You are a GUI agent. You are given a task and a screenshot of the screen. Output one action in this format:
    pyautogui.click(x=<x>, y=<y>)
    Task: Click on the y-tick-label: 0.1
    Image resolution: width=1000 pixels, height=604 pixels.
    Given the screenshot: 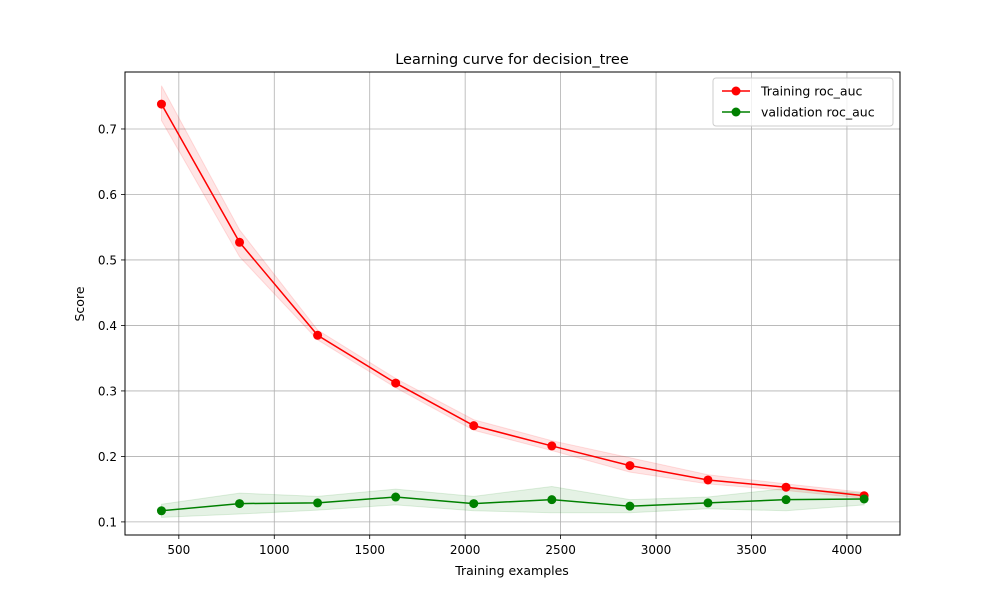 What is the action you would take?
    pyautogui.click(x=107, y=522)
    